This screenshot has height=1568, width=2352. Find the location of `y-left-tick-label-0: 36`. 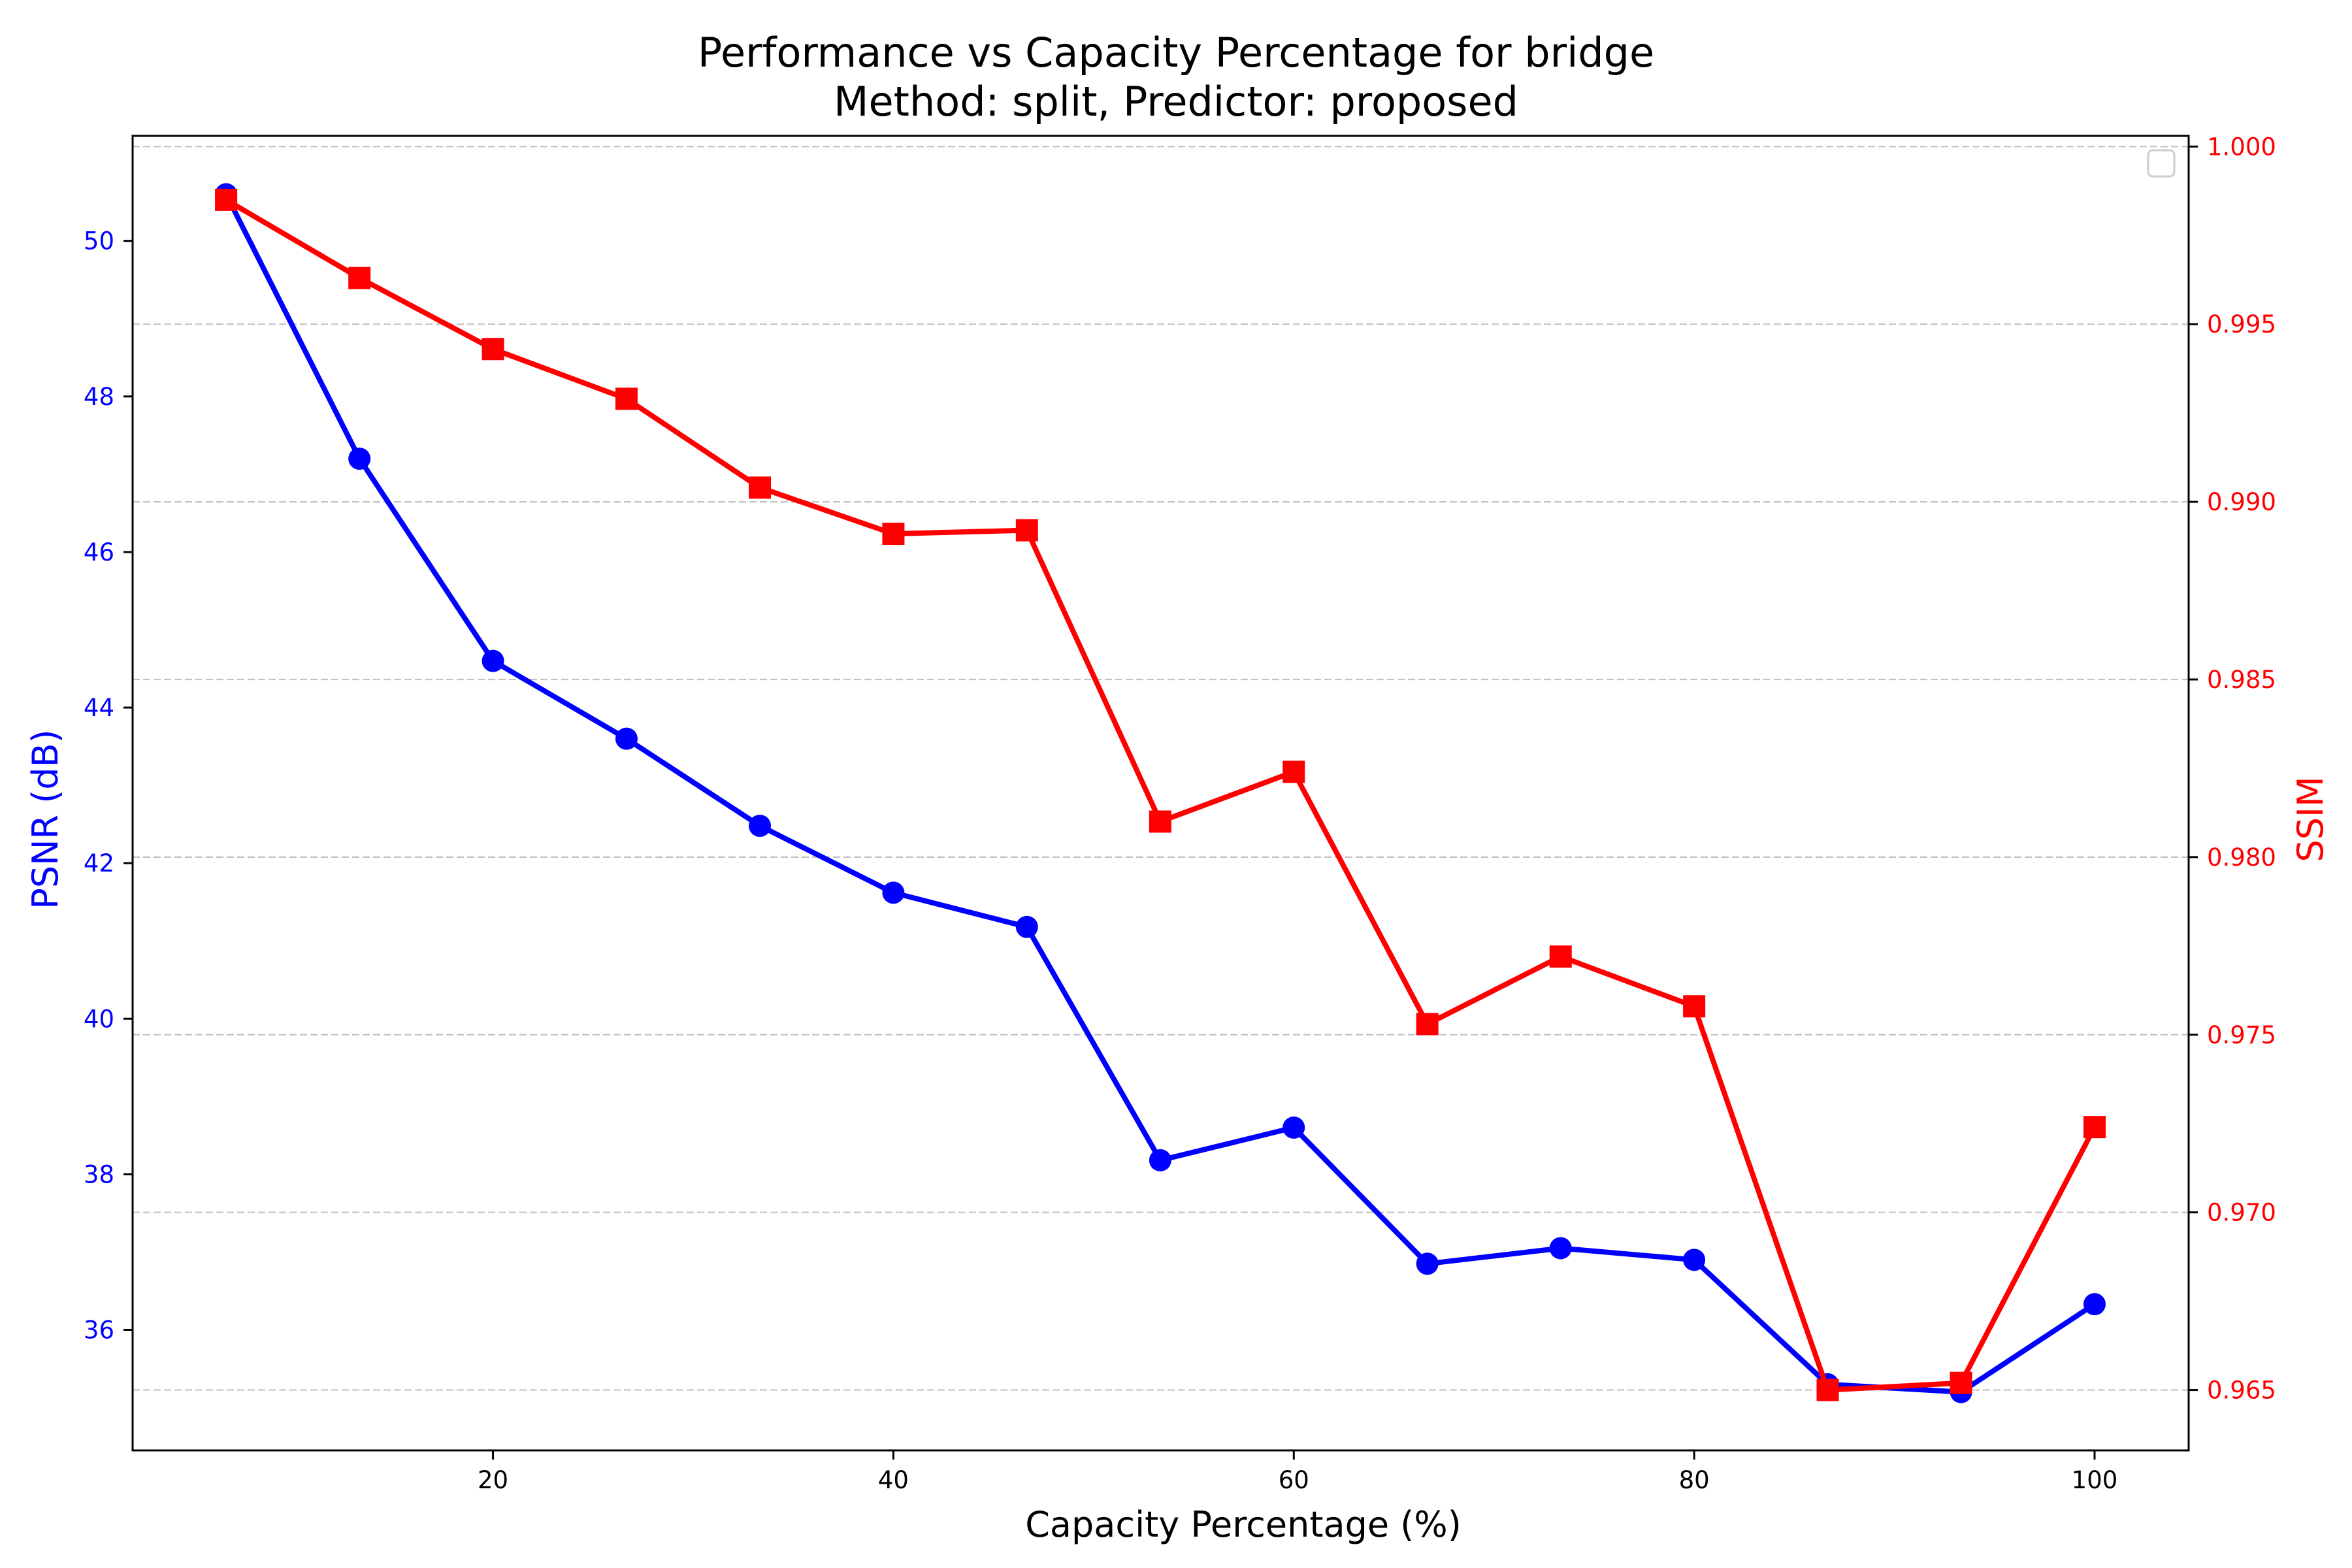

y-left-tick-label-0: 36 is located at coordinates (99, 1330).